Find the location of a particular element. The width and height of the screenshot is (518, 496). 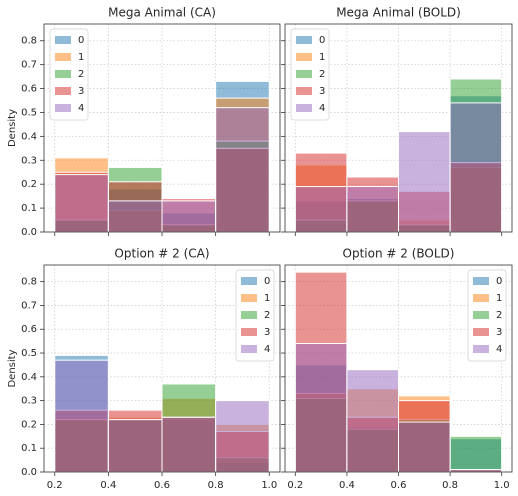

subplot-title: Mega Animal (CA) is located at coordinates (162, 13).